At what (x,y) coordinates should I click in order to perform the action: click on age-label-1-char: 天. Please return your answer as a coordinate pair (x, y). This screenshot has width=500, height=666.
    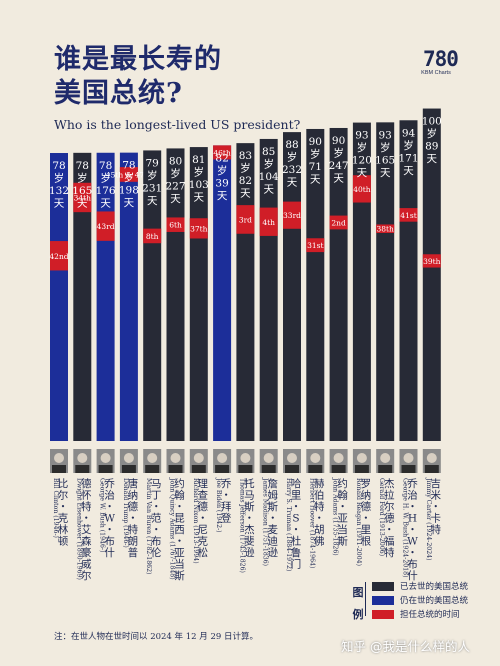
    Looking at the image, I should click on (82, 203).